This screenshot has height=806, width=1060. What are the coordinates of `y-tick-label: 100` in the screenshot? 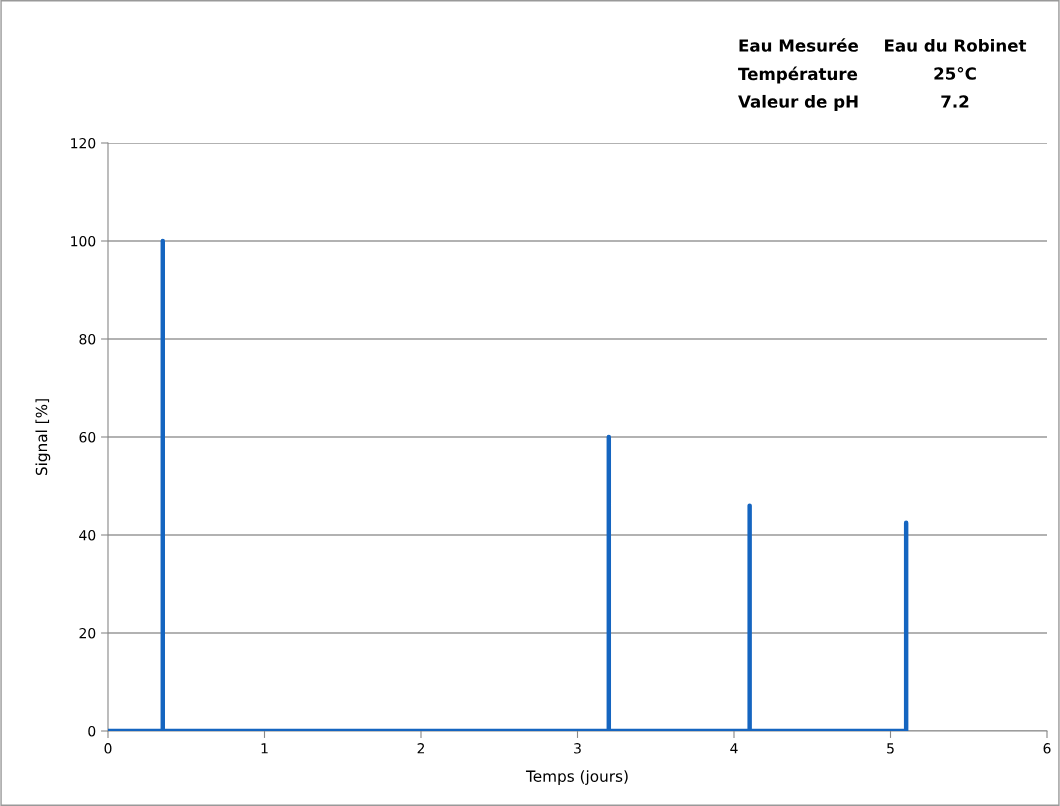 It's located at (83, 241).